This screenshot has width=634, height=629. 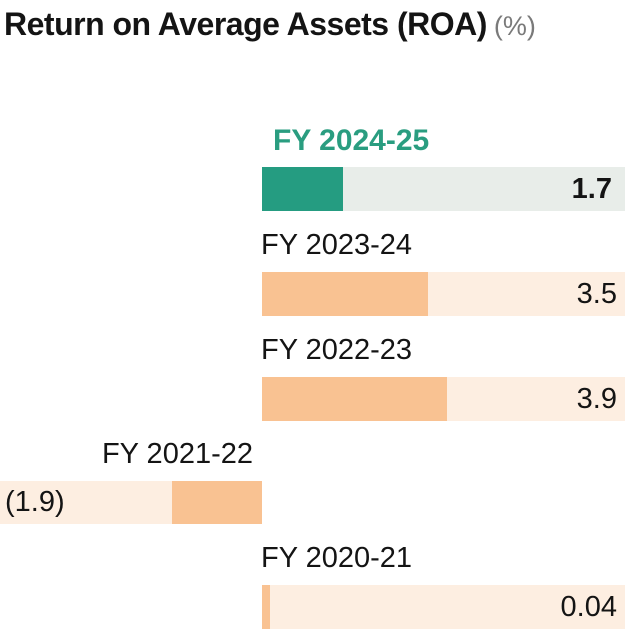 What do you see at coordinates (337, 350) in the screenshot?
I see `category-label: FY 2022-23` at bounding box center [337, 350].